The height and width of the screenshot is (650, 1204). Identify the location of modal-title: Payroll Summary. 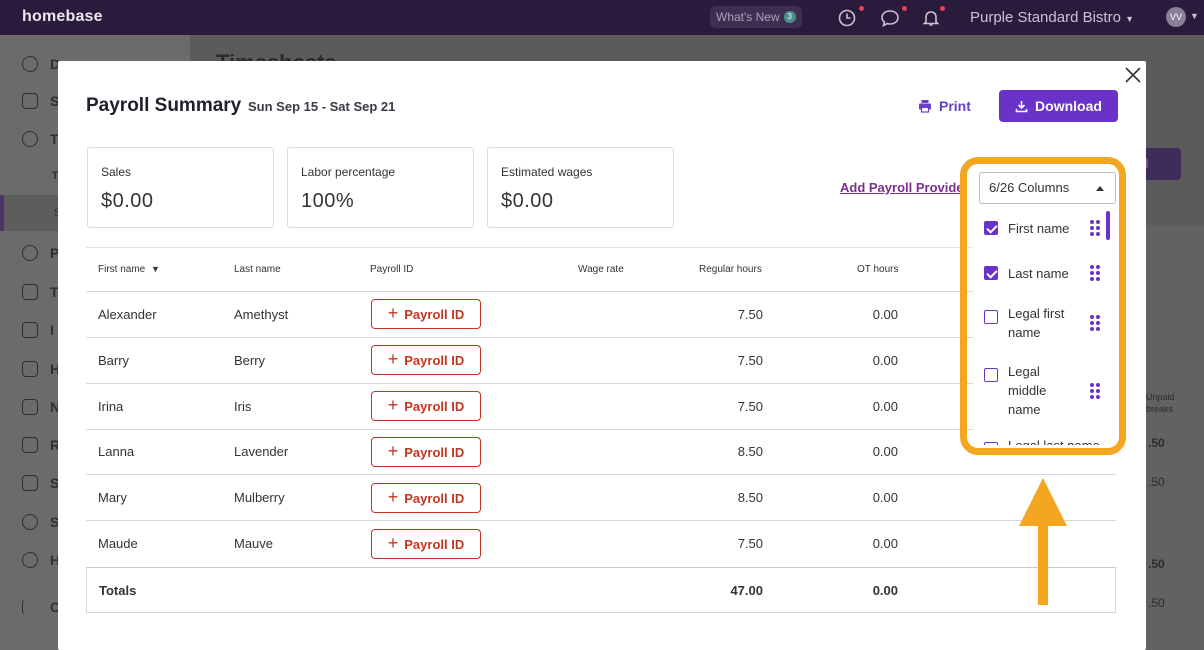
(164, 105).